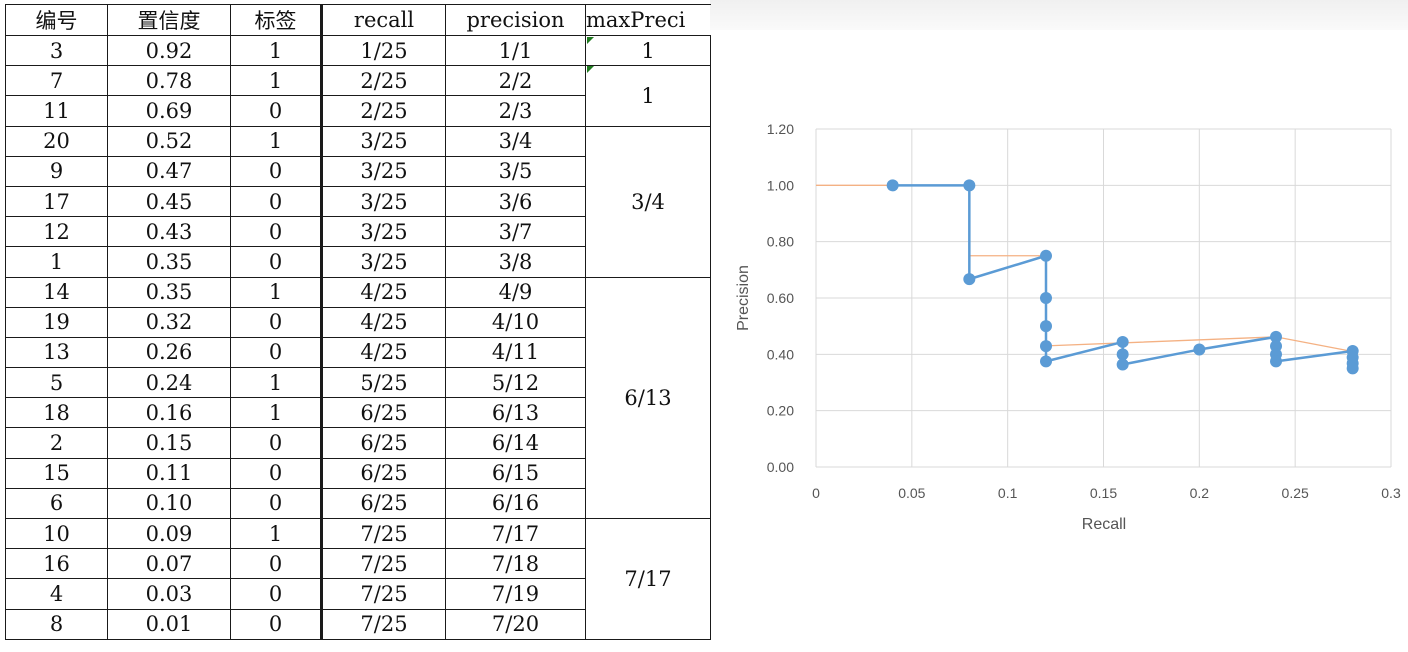 This screenshot has width=1408, height=652. Describe the element at coordinates (1059, 15) in the screenshot. I see `top-bar-background` at that location.